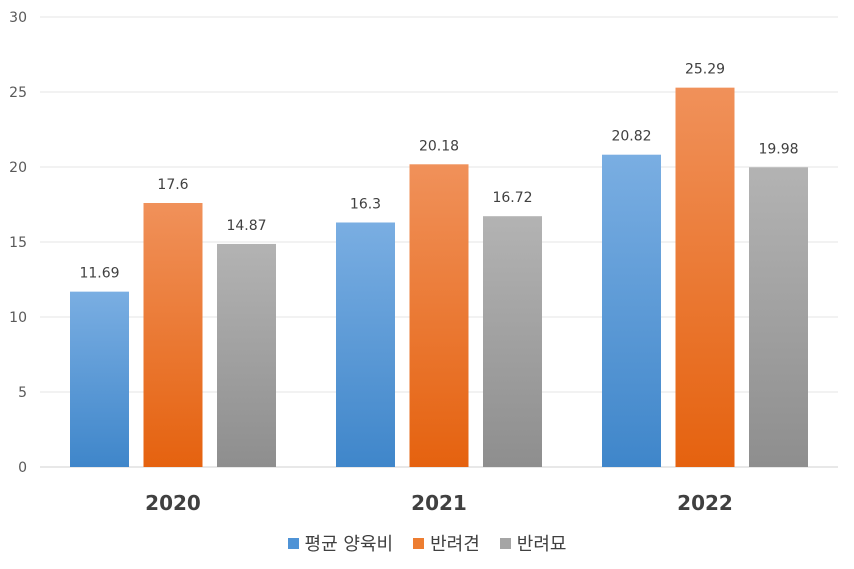 This screenshot has width=854, height=569. Describe the element at coordinates (172, 185) in the screenshot. I see `data-label-2020-series-1: 17.6` at that location.